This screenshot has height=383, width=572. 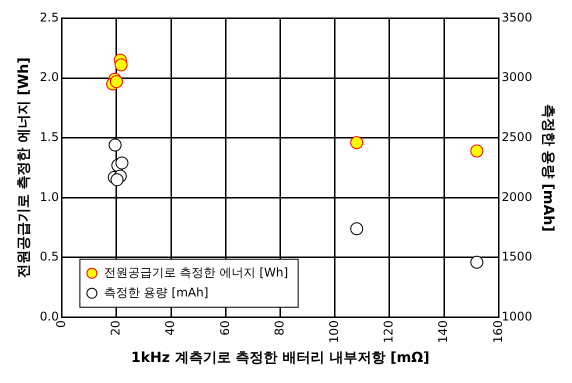 I want to click on y-tick-label: 2.0, so click(x=49, y=77).